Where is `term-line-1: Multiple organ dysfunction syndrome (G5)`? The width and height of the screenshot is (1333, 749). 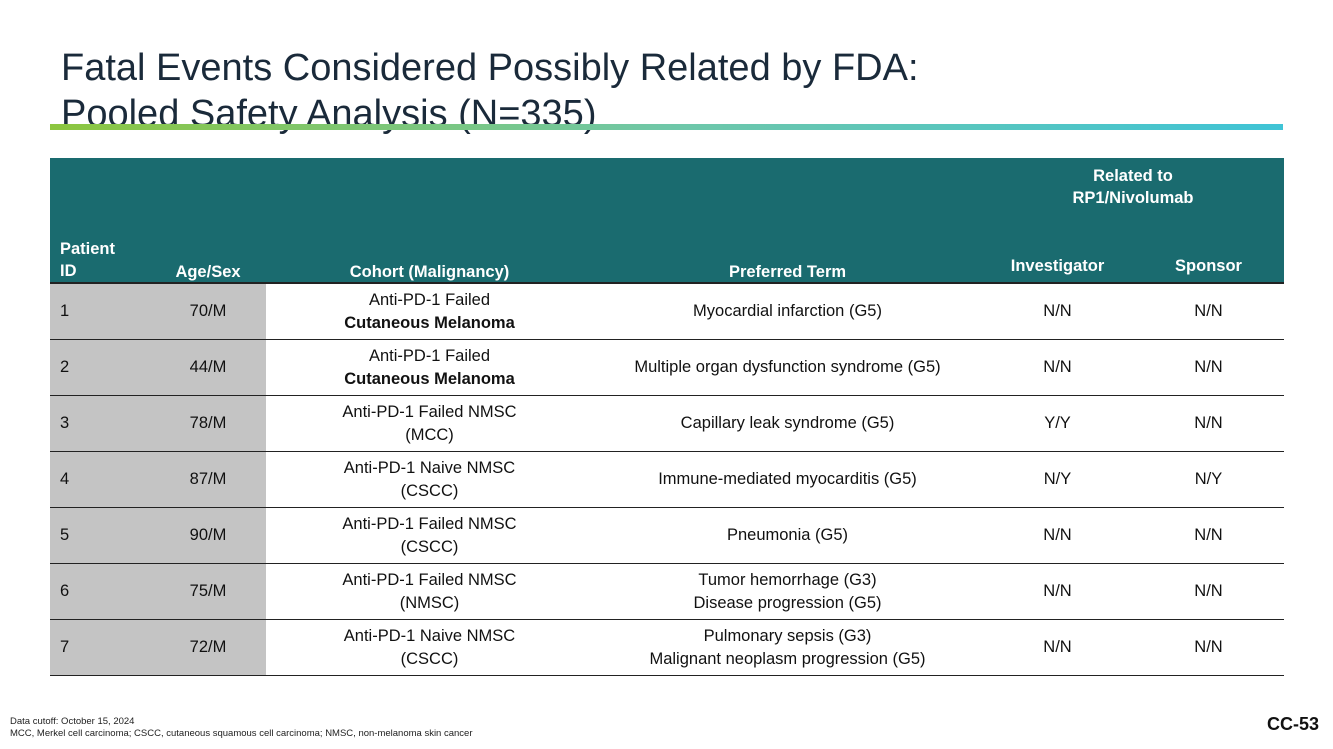 term-line-1: Multiple organ dysfunction syndrome (G5) is located at coordinates (787, 367).